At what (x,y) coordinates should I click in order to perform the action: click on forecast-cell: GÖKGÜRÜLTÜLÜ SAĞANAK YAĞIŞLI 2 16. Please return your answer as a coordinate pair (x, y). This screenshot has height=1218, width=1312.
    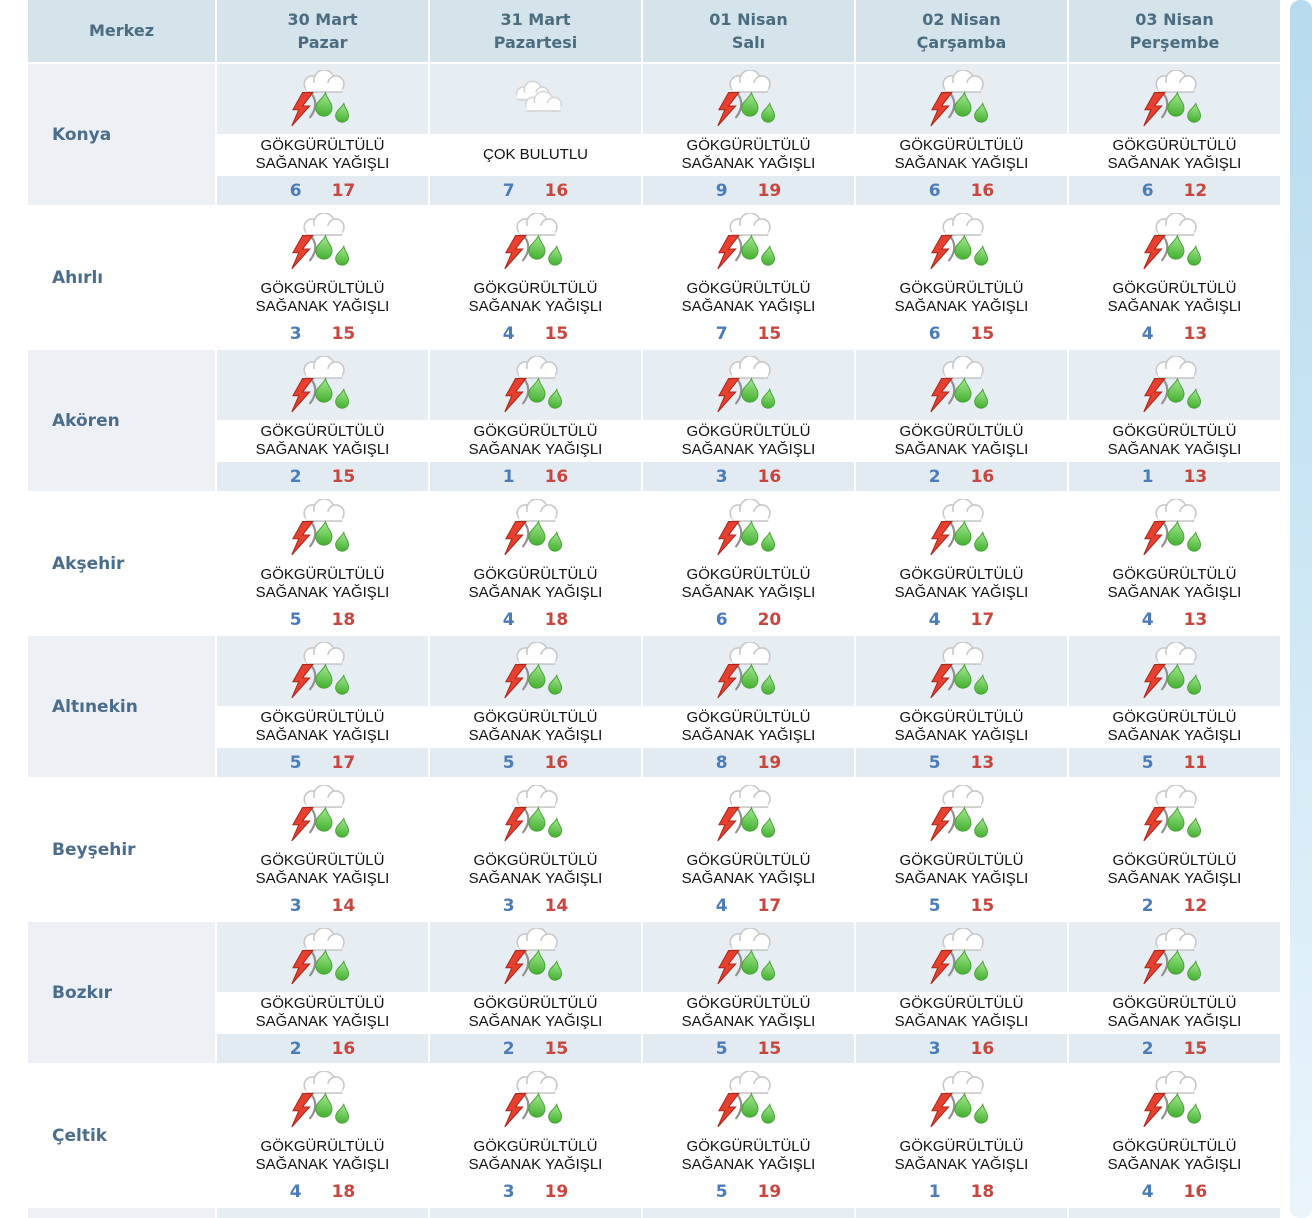
    Looking at the image, I should click on (961, 420).